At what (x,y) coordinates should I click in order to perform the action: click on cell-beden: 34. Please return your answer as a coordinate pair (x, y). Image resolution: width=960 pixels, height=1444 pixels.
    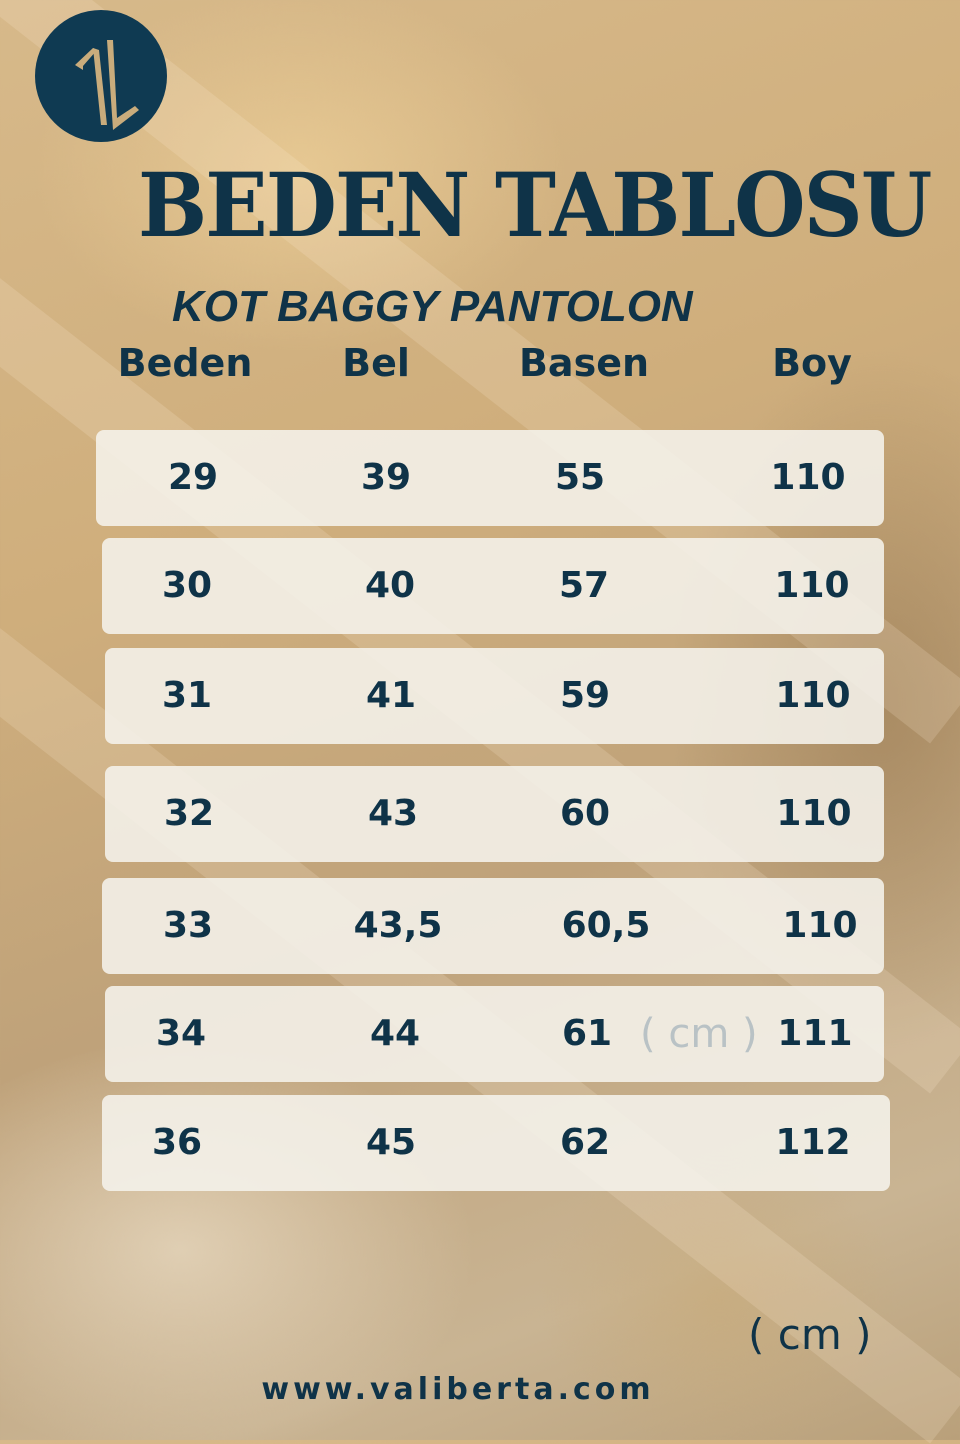
    Looking at the image, I should click on (181, 1033).